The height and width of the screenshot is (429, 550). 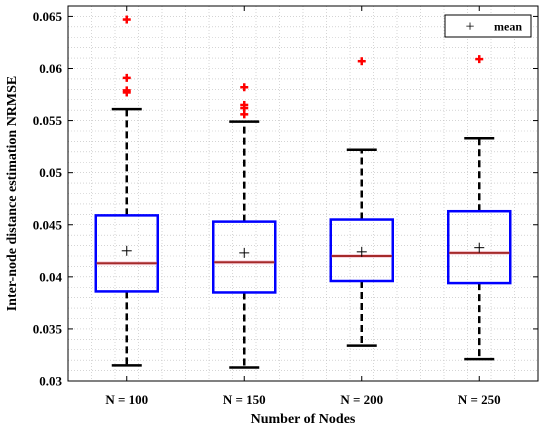 I want to click on legend-mean-label: mean, so click(x=508, y=27).